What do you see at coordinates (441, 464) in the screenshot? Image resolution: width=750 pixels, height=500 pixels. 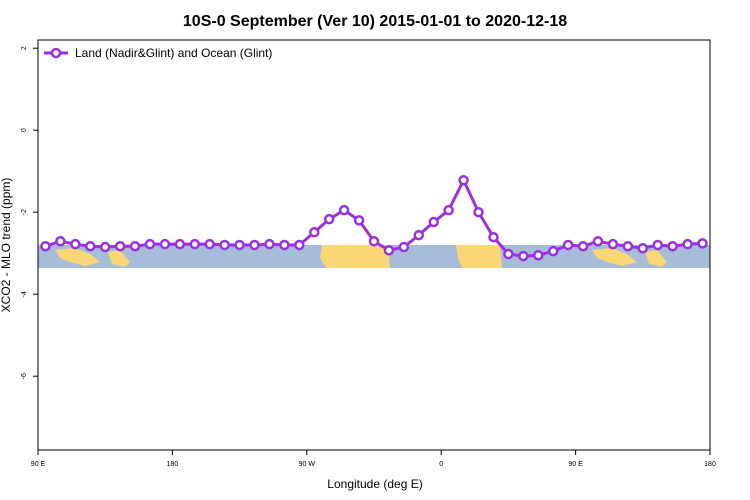 I see `x-tick-label: 0` at bounding box center [441, 464].